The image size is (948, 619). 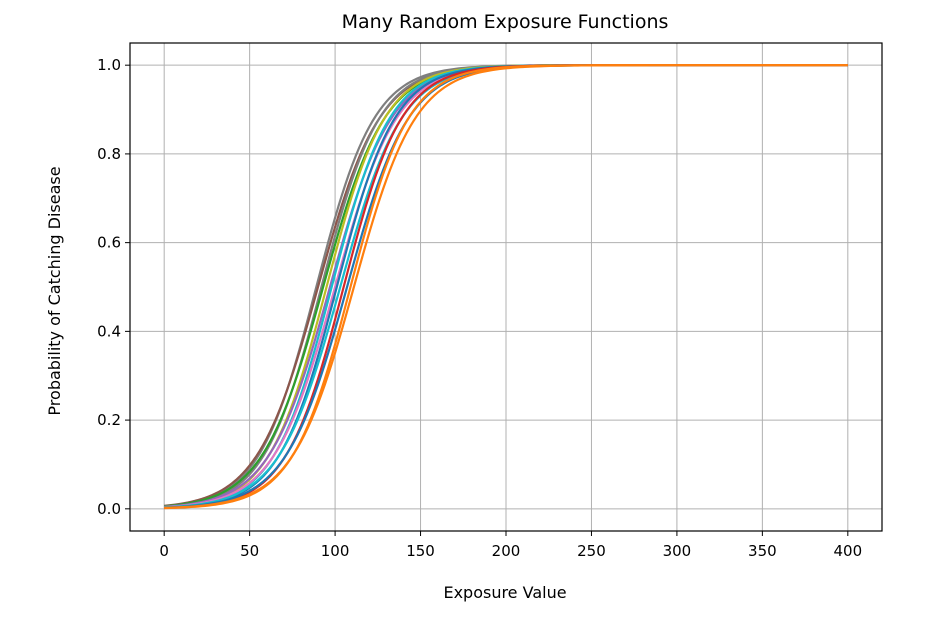 I want to click on y-axis-label: Probability of Catching Disease, so click(x=54, y=290).